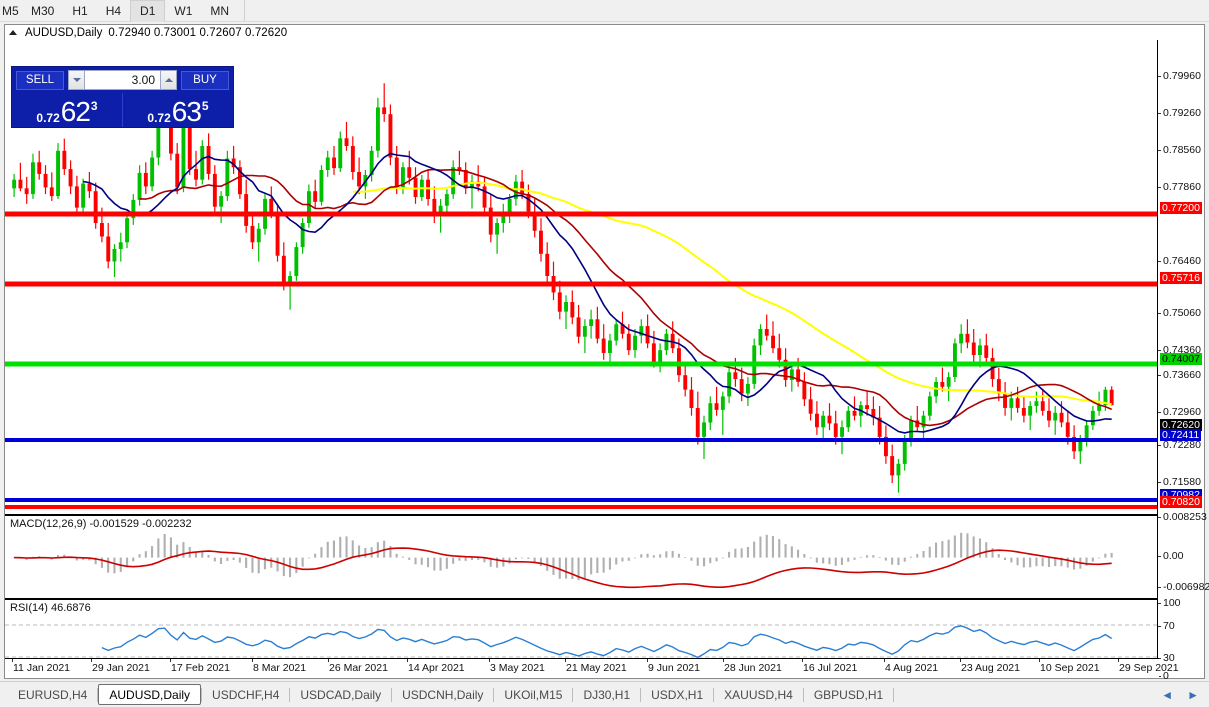 The height and width of the screenshot is (707, 1209). What do you see at coordinates (1167, 694) in the screenshot?
I see `scroll-left-icon: ◄` at bounding box center [1167, 694].